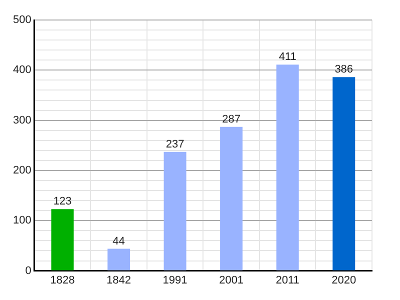  What do you see at coordinates (62, 280) in the screenshot?
I see `x-tick-label: 1828` at bounding box center [62, 280].